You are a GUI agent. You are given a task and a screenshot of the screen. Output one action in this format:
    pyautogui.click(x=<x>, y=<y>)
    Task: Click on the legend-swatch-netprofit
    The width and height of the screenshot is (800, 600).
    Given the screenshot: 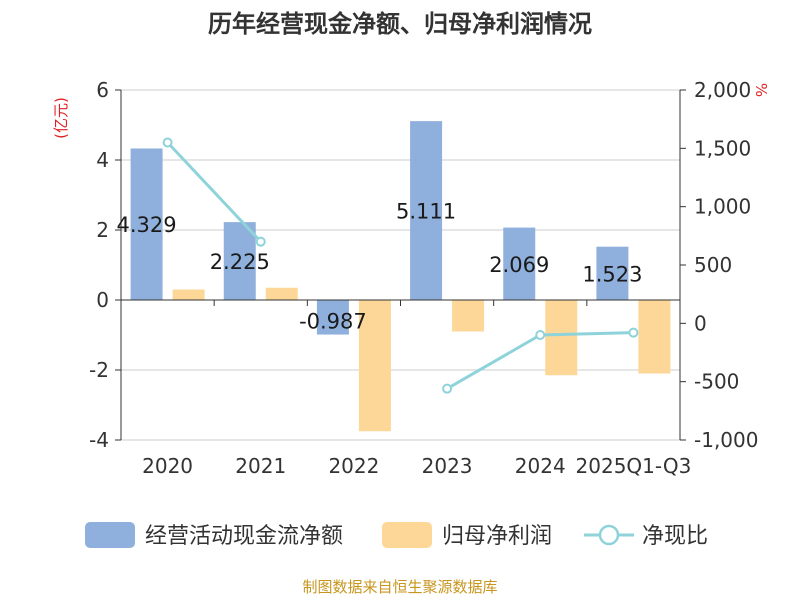 What is the action you would take?
    pyautogui.click(x=407, y=535)
    